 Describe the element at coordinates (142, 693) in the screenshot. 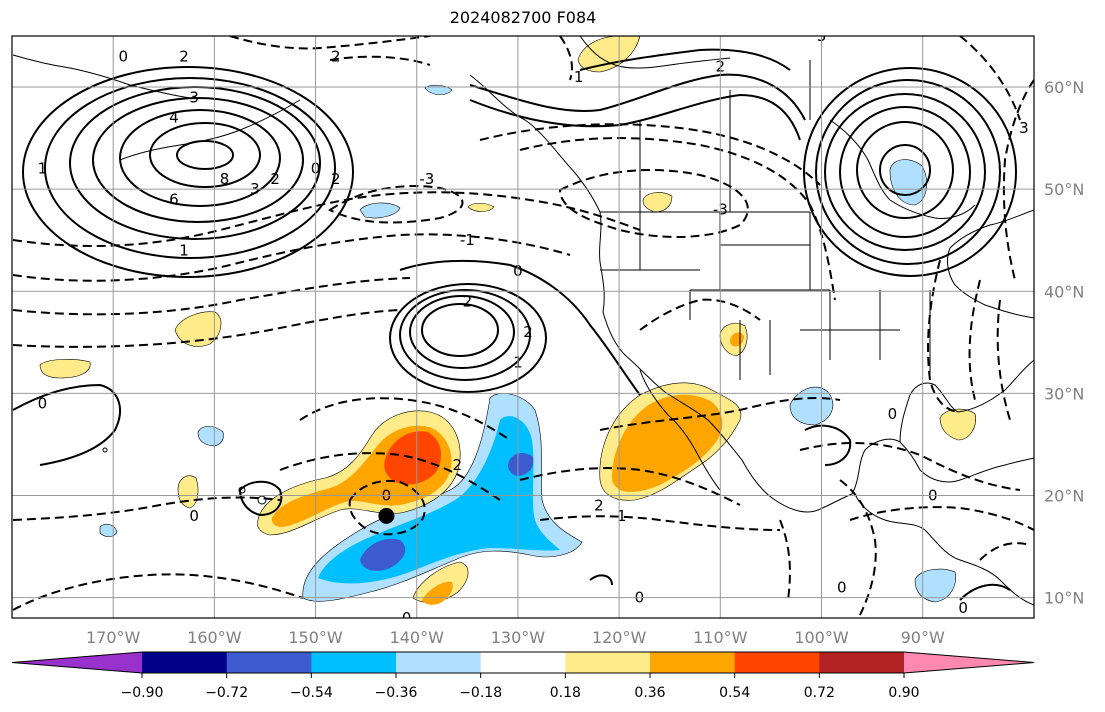

I see `colorbar-tick-label: −0.90` at that location.